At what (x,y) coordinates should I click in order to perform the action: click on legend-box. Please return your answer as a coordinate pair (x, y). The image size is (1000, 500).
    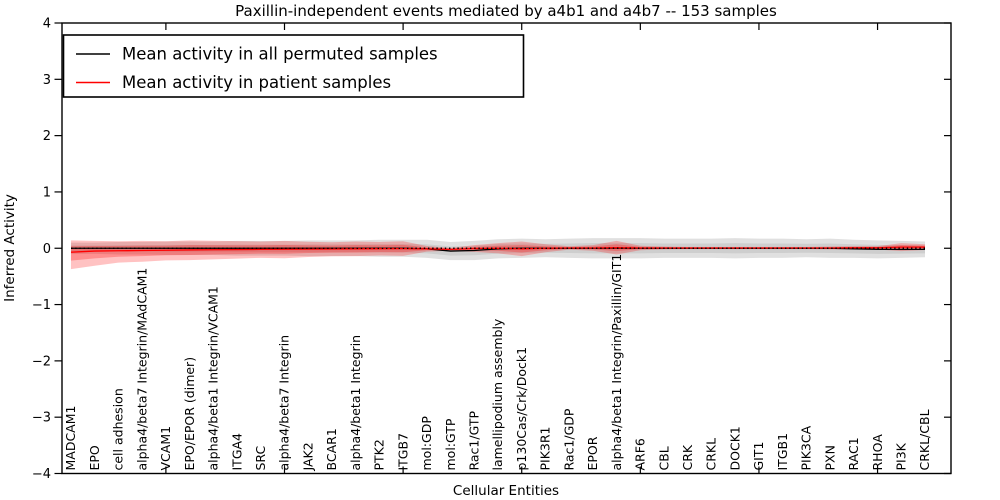
    Looking at the image, I should click on (293, 66).